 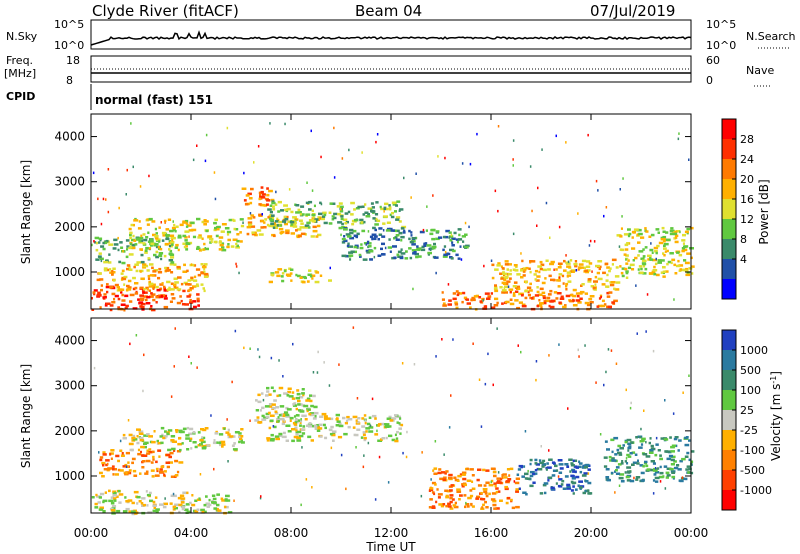 What do you see at coordinates (91, 533) in the screenshot?
I see `x-tick-label: 00:00` at bounding box center [91, 533].